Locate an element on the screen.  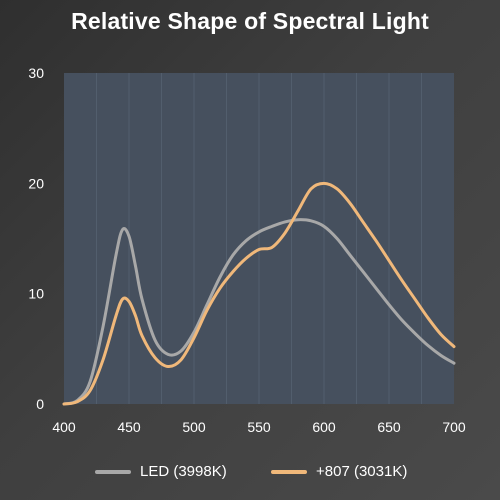
x-tick-label: 600 is located at coordinates (324, 427).